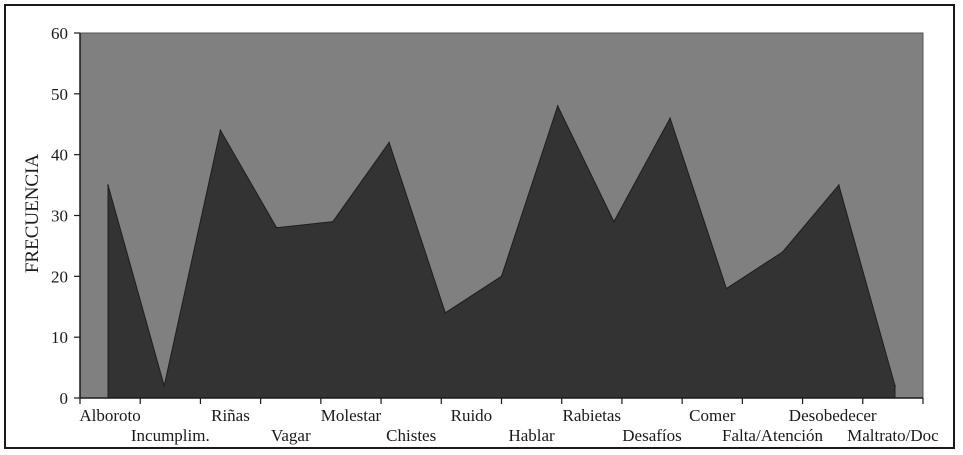 This screenshot has height=455, width=963. Describe the element at coordinates (109, 415) in the screenshot. I see `x-category-label: Alboroto` at that location.